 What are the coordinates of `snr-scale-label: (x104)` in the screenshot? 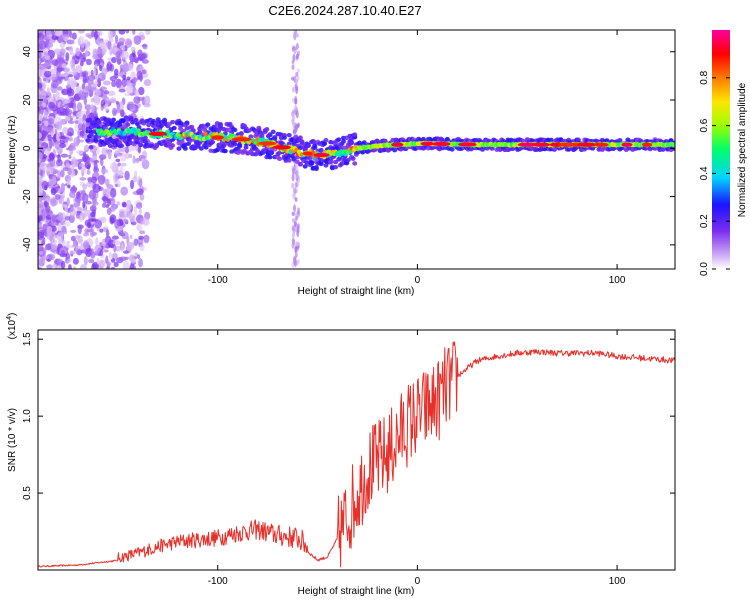 It's located at (12, 326).